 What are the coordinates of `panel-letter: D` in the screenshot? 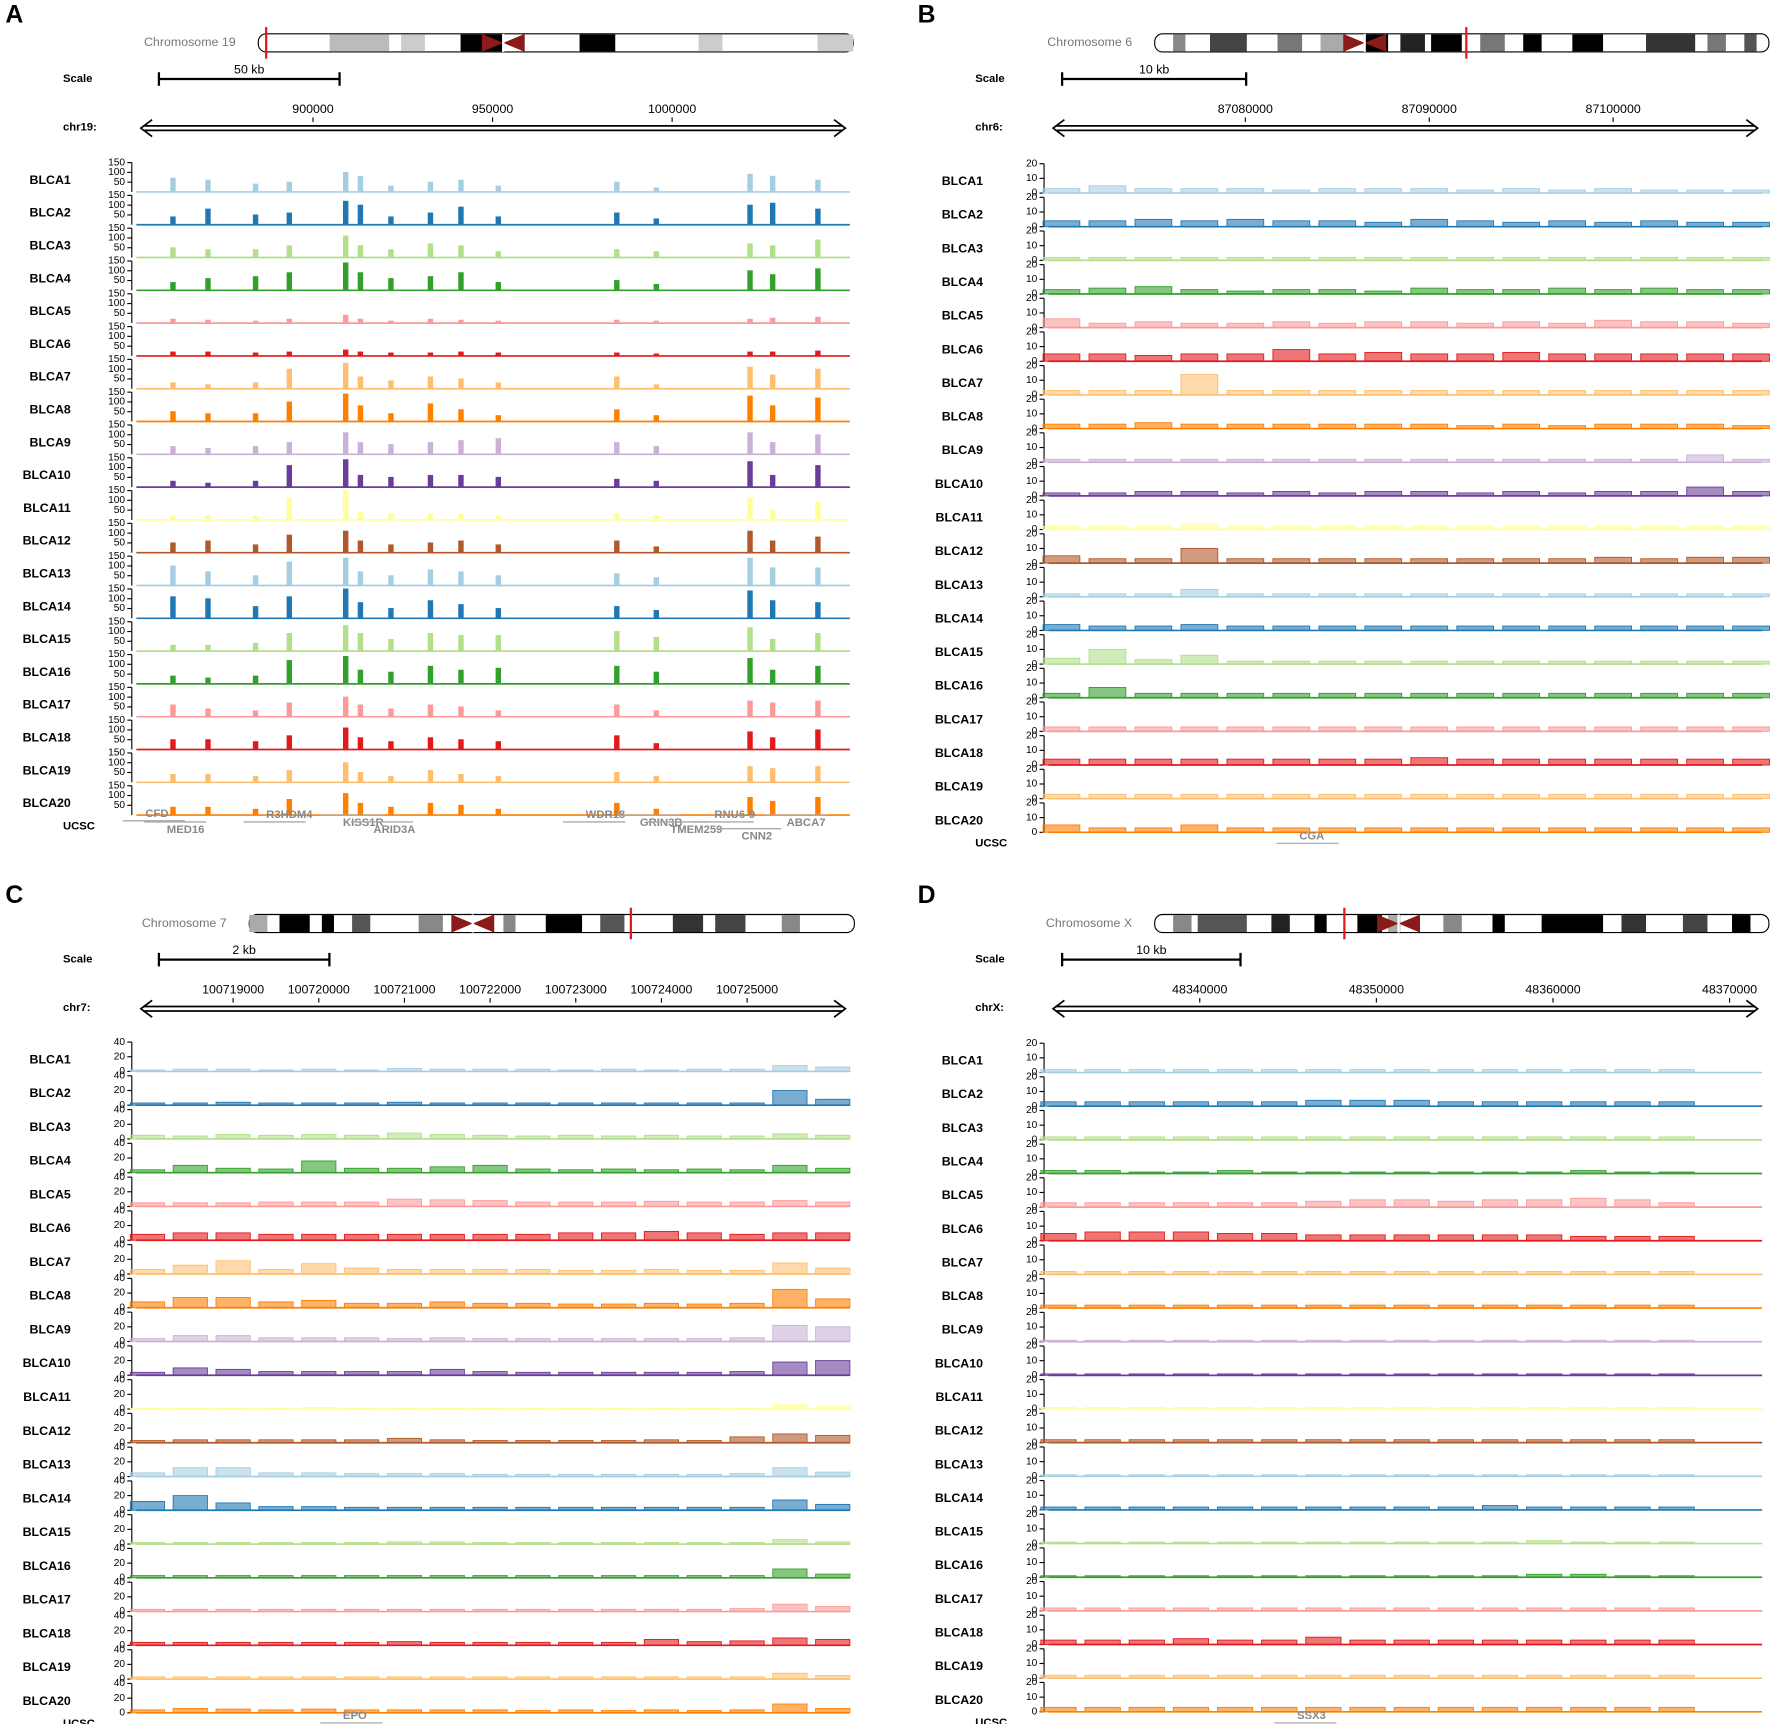 It's located at (927, 895).